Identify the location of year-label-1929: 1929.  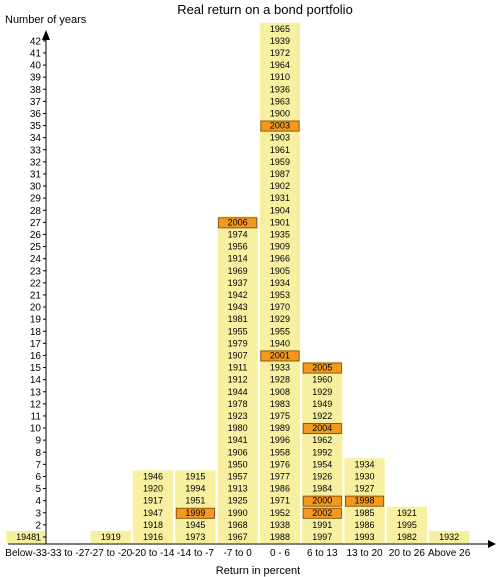
(322, 392).